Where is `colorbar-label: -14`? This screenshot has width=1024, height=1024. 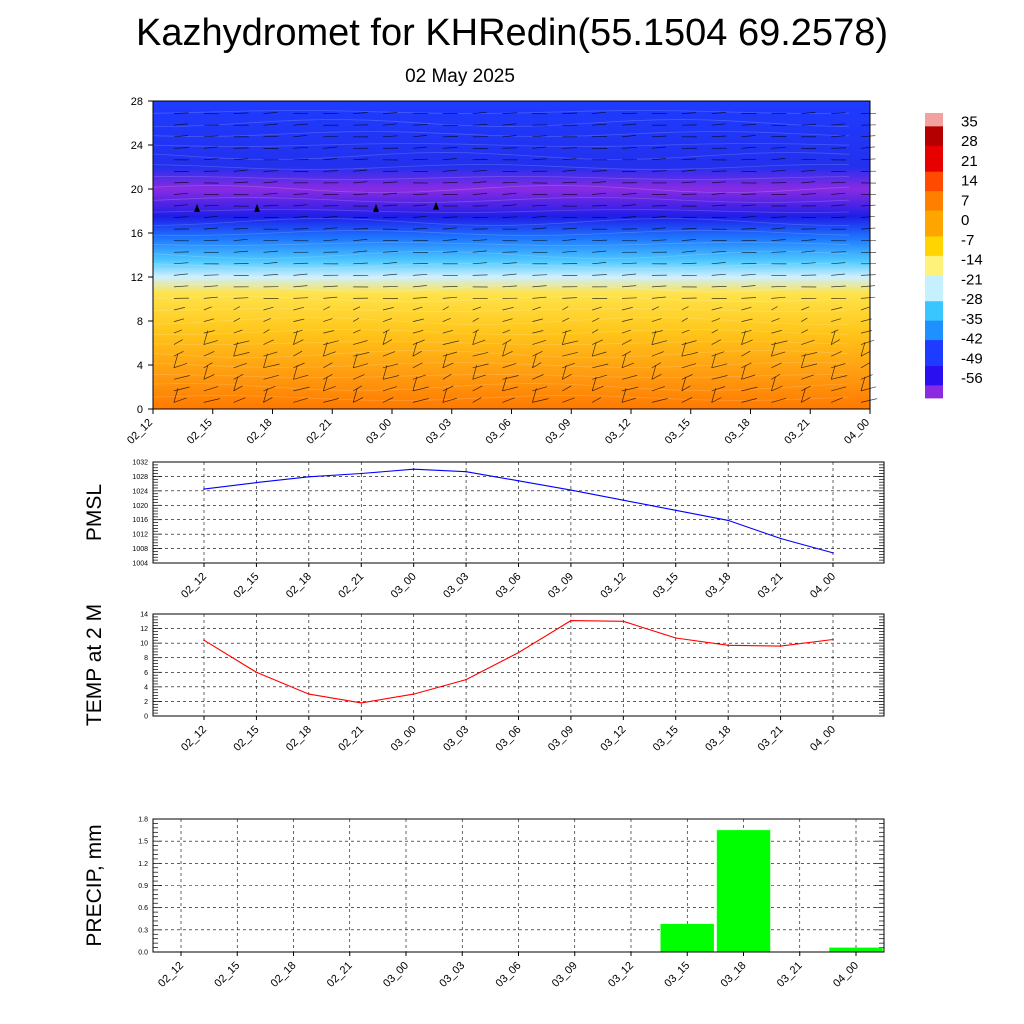
colorbar-label: -14 is located at coordinates (972, 260).